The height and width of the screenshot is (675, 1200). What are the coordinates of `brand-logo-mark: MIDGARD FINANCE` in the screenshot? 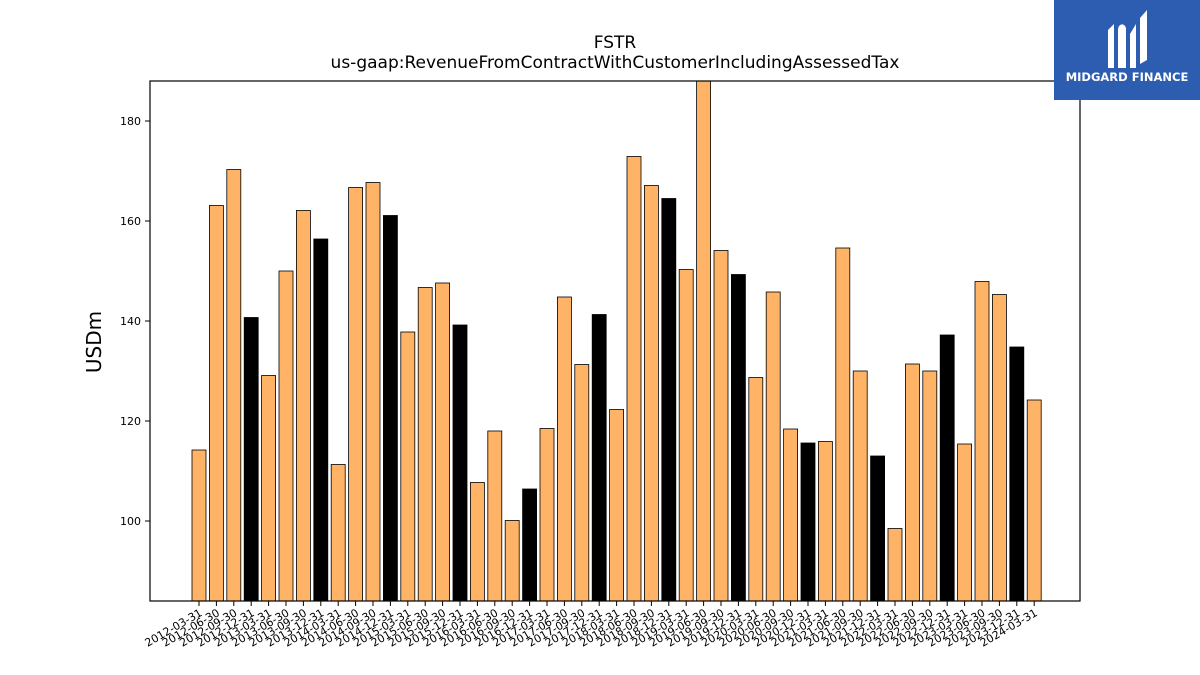 It's located at (1127, 50).